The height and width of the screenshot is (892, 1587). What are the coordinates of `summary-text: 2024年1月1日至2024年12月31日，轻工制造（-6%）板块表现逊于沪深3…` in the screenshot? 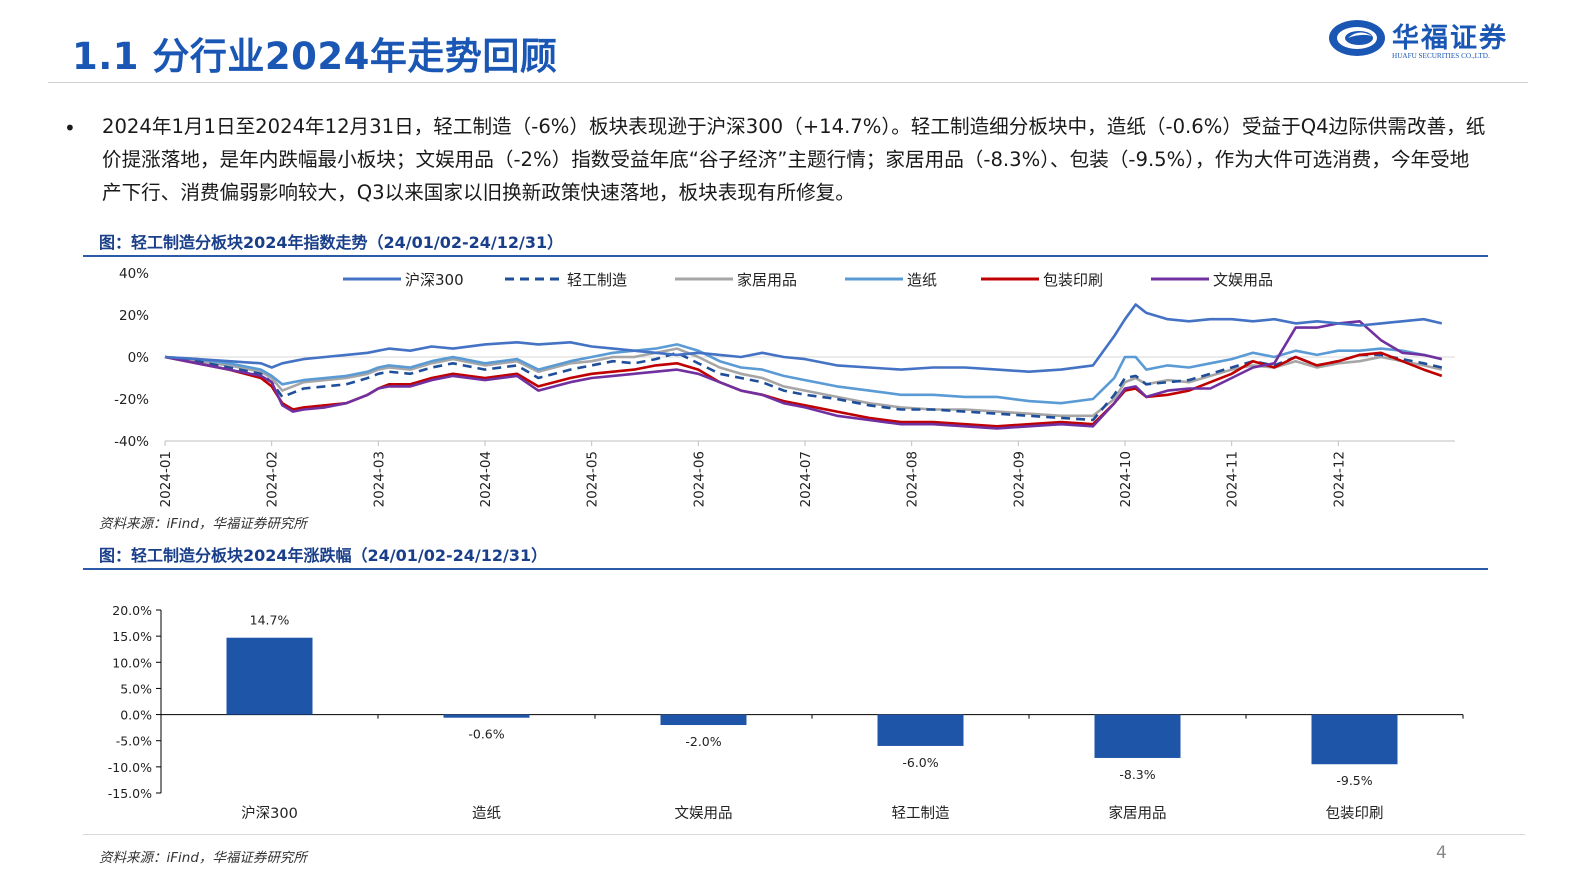 It's located at (794, 159).